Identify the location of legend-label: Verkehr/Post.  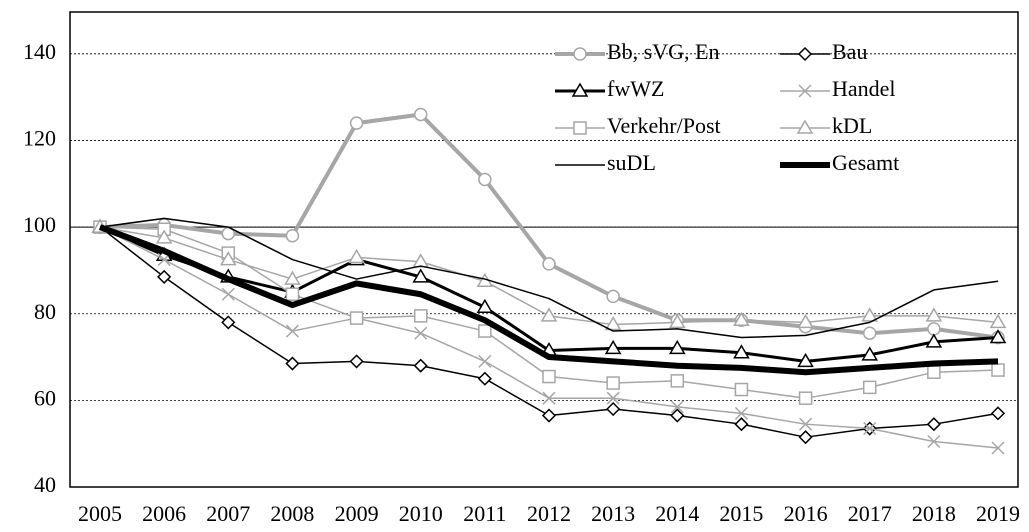
(664, 125).